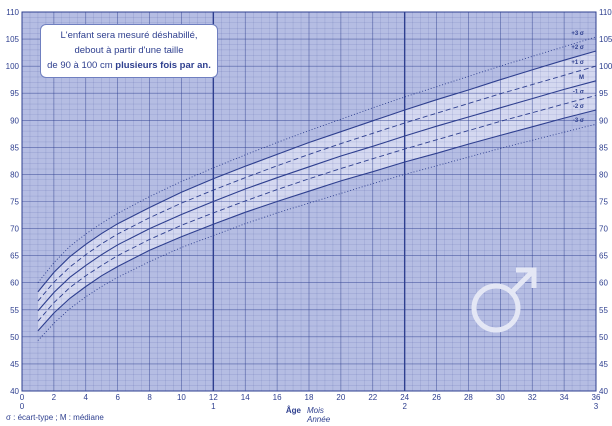 The height and width of the screenshot is (426, 612). What do you see at coordinates (14, 364) in the screenshot?
I see `y-tick-label-left: 45` at bounding box center [14, 364].